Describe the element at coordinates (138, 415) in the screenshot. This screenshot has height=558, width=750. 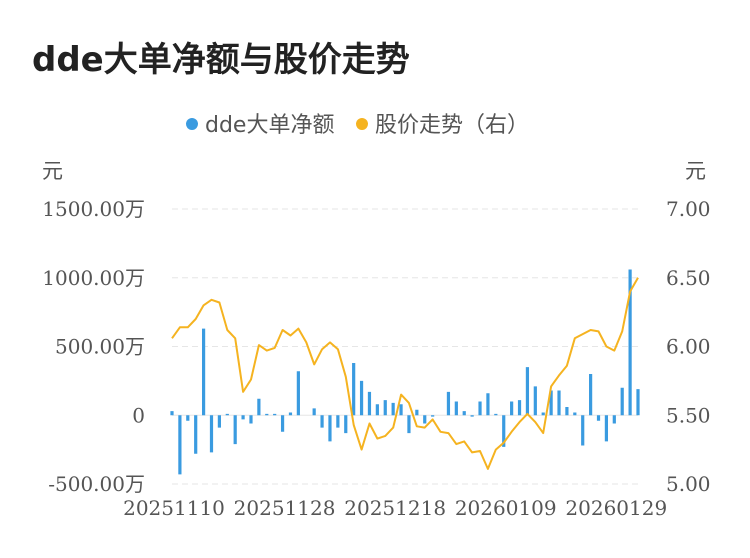
I see `y-left-tick-label: 0` at that location.